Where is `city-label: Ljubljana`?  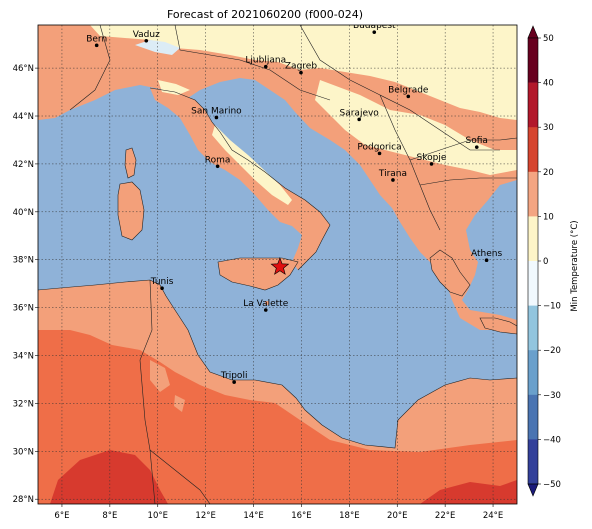
city-label: Ljubljana is located at coordinates (265, 61).